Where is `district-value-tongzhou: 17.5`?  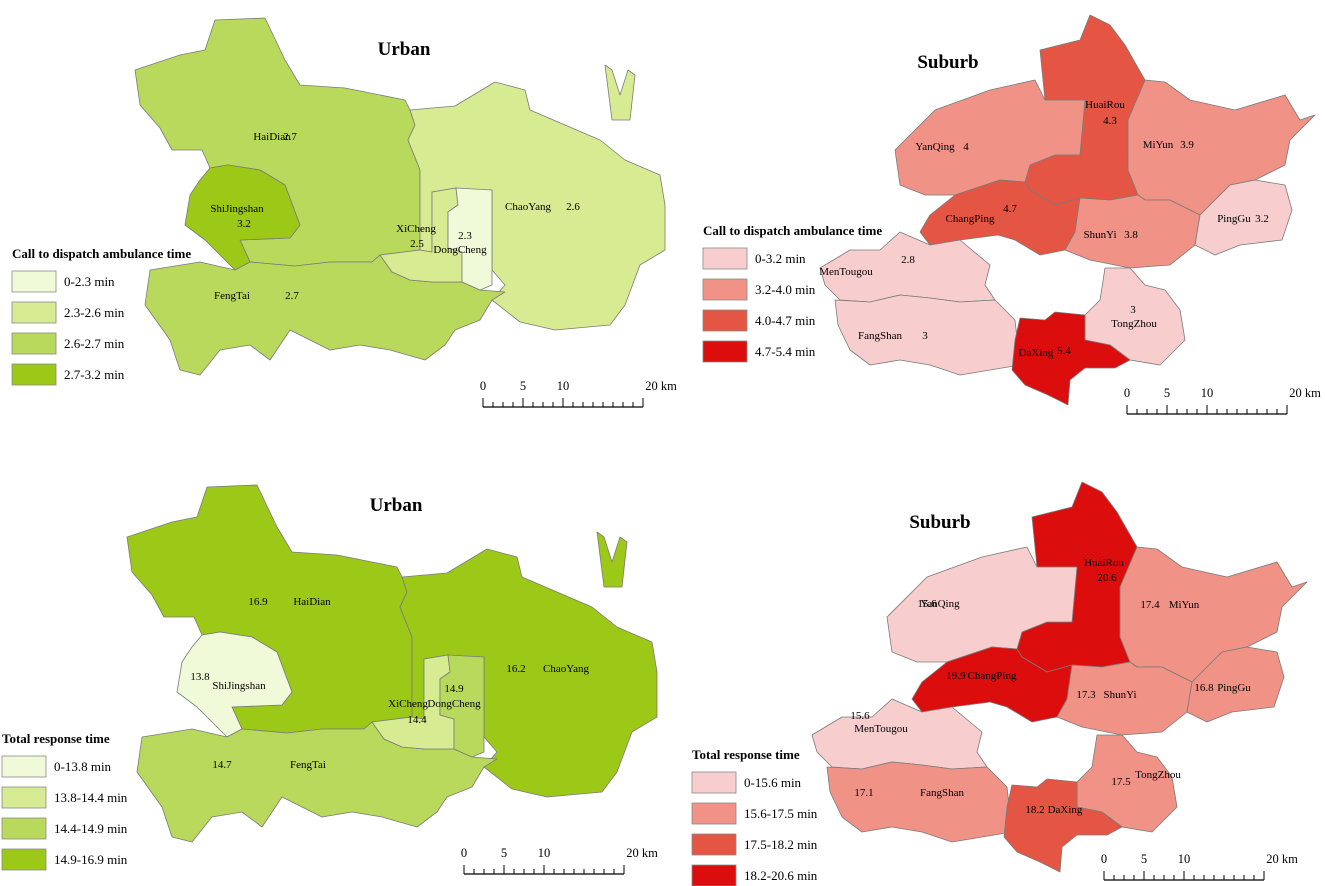 district-value-tongzhou: 17.5 is located at coordinates (1121, 782).